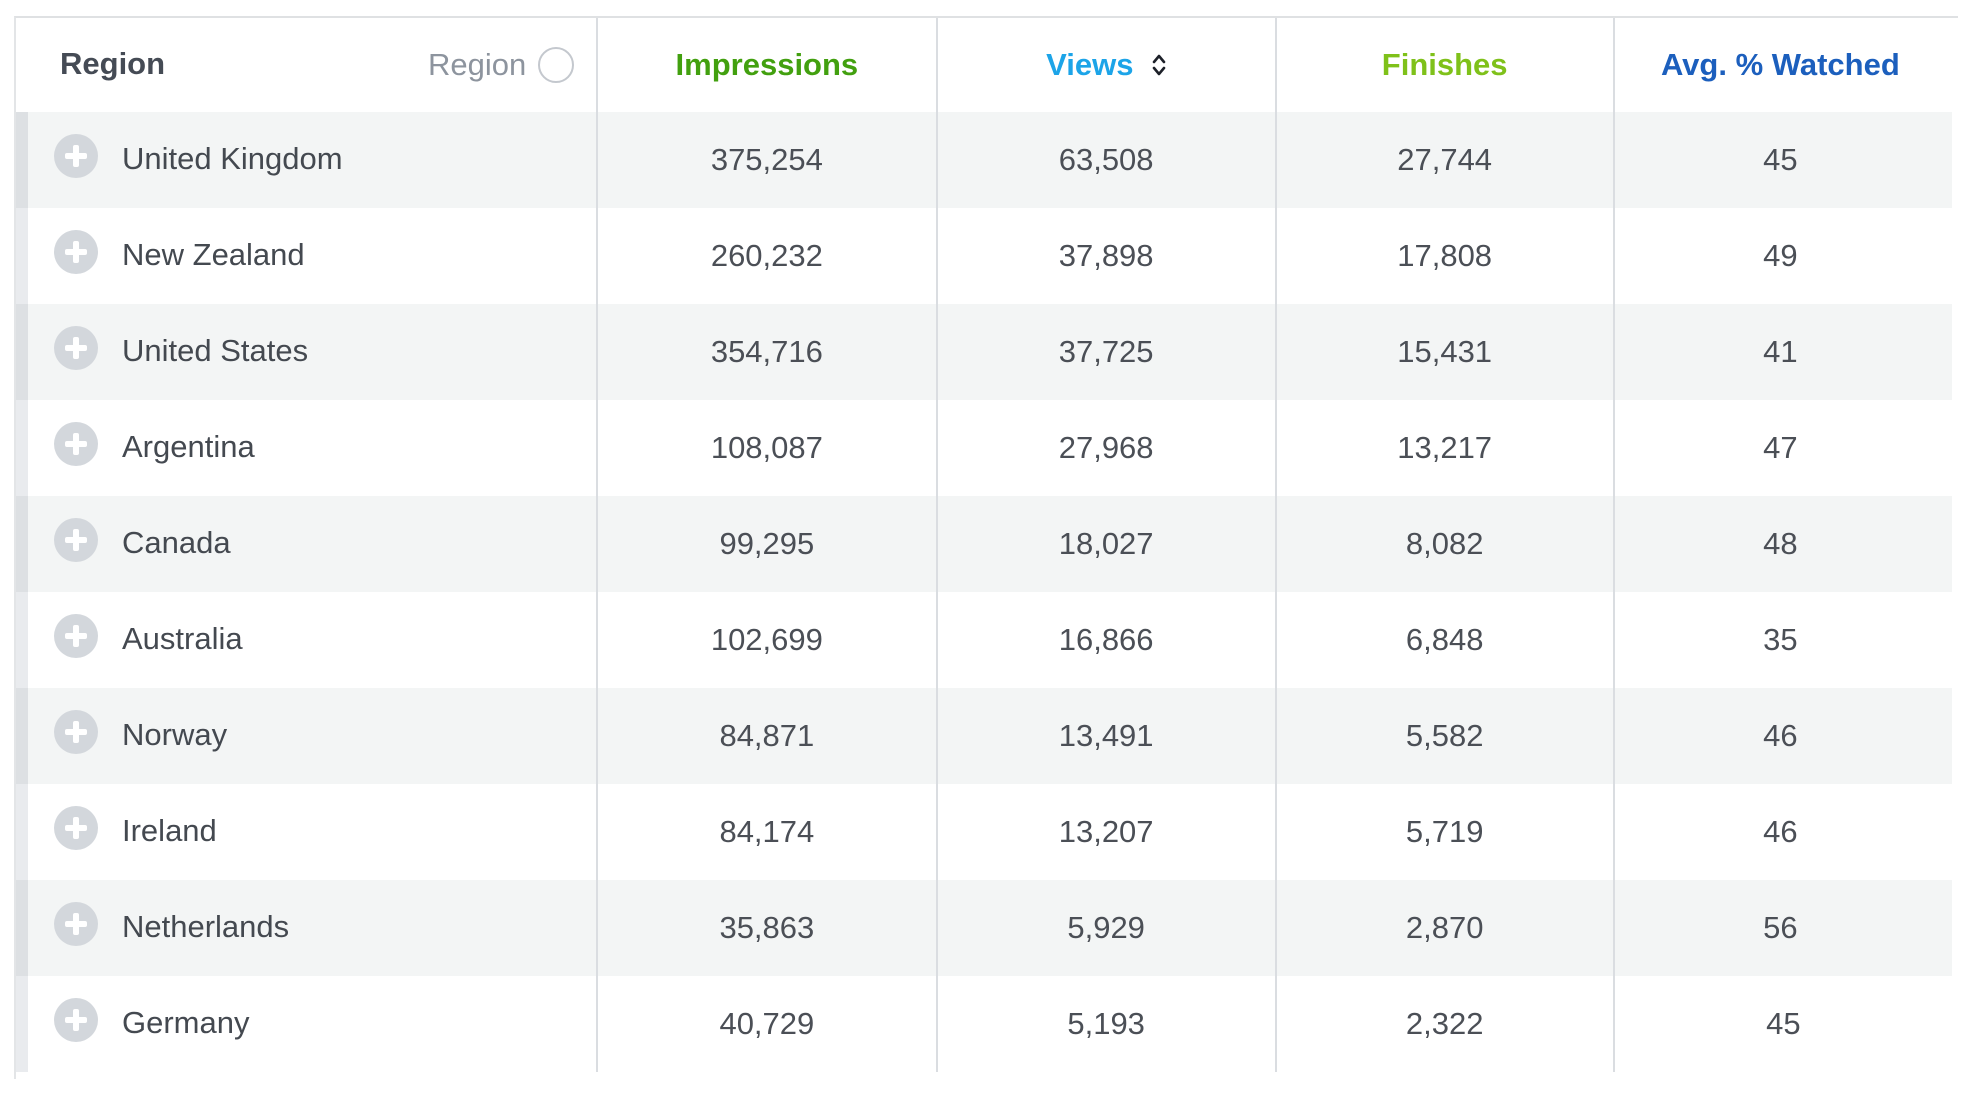 This screenshot has height=1094, width=1970. Describe the element at coordinates (307, 1024) in the screenshot. I see `region-cell: Germany` at that location.